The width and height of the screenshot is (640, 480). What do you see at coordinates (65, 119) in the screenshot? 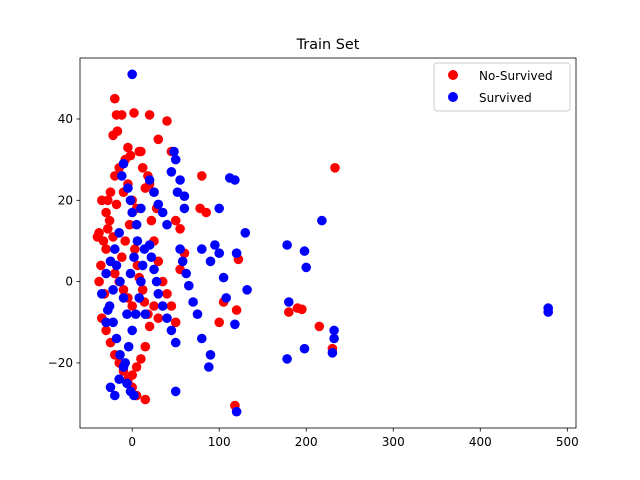
I see `y-tick-label: 40` at bounding box center [65, 119].